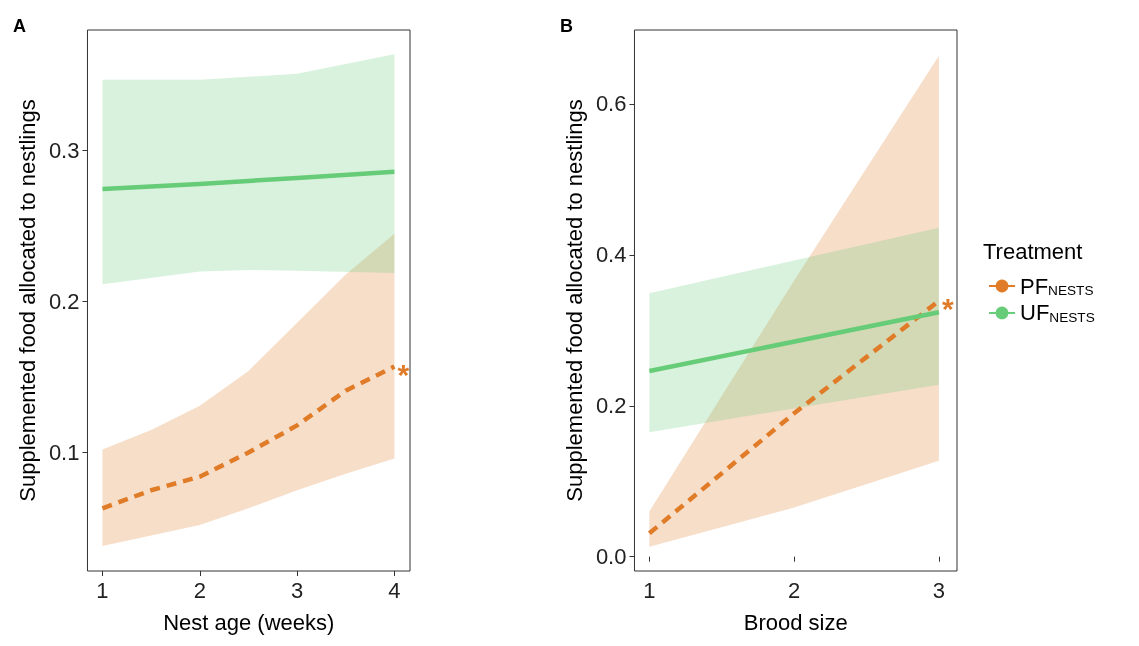 This screenshot has height=646, width=1139. Describe the element at coordinates (611, 557) in the screenshot. I see `y-tick-label: 0.0` at that location.